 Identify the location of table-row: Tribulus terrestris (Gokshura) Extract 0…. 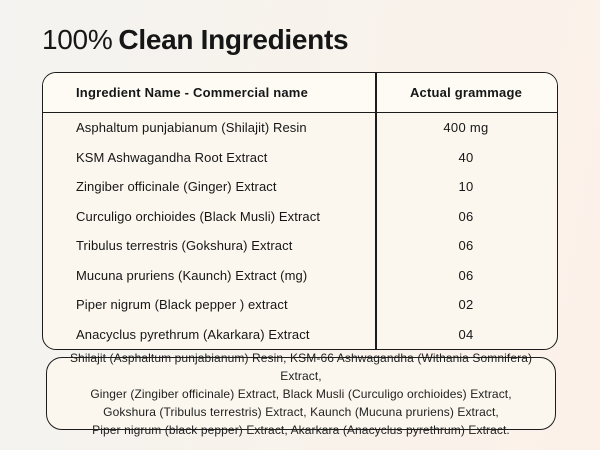
(300, 246).